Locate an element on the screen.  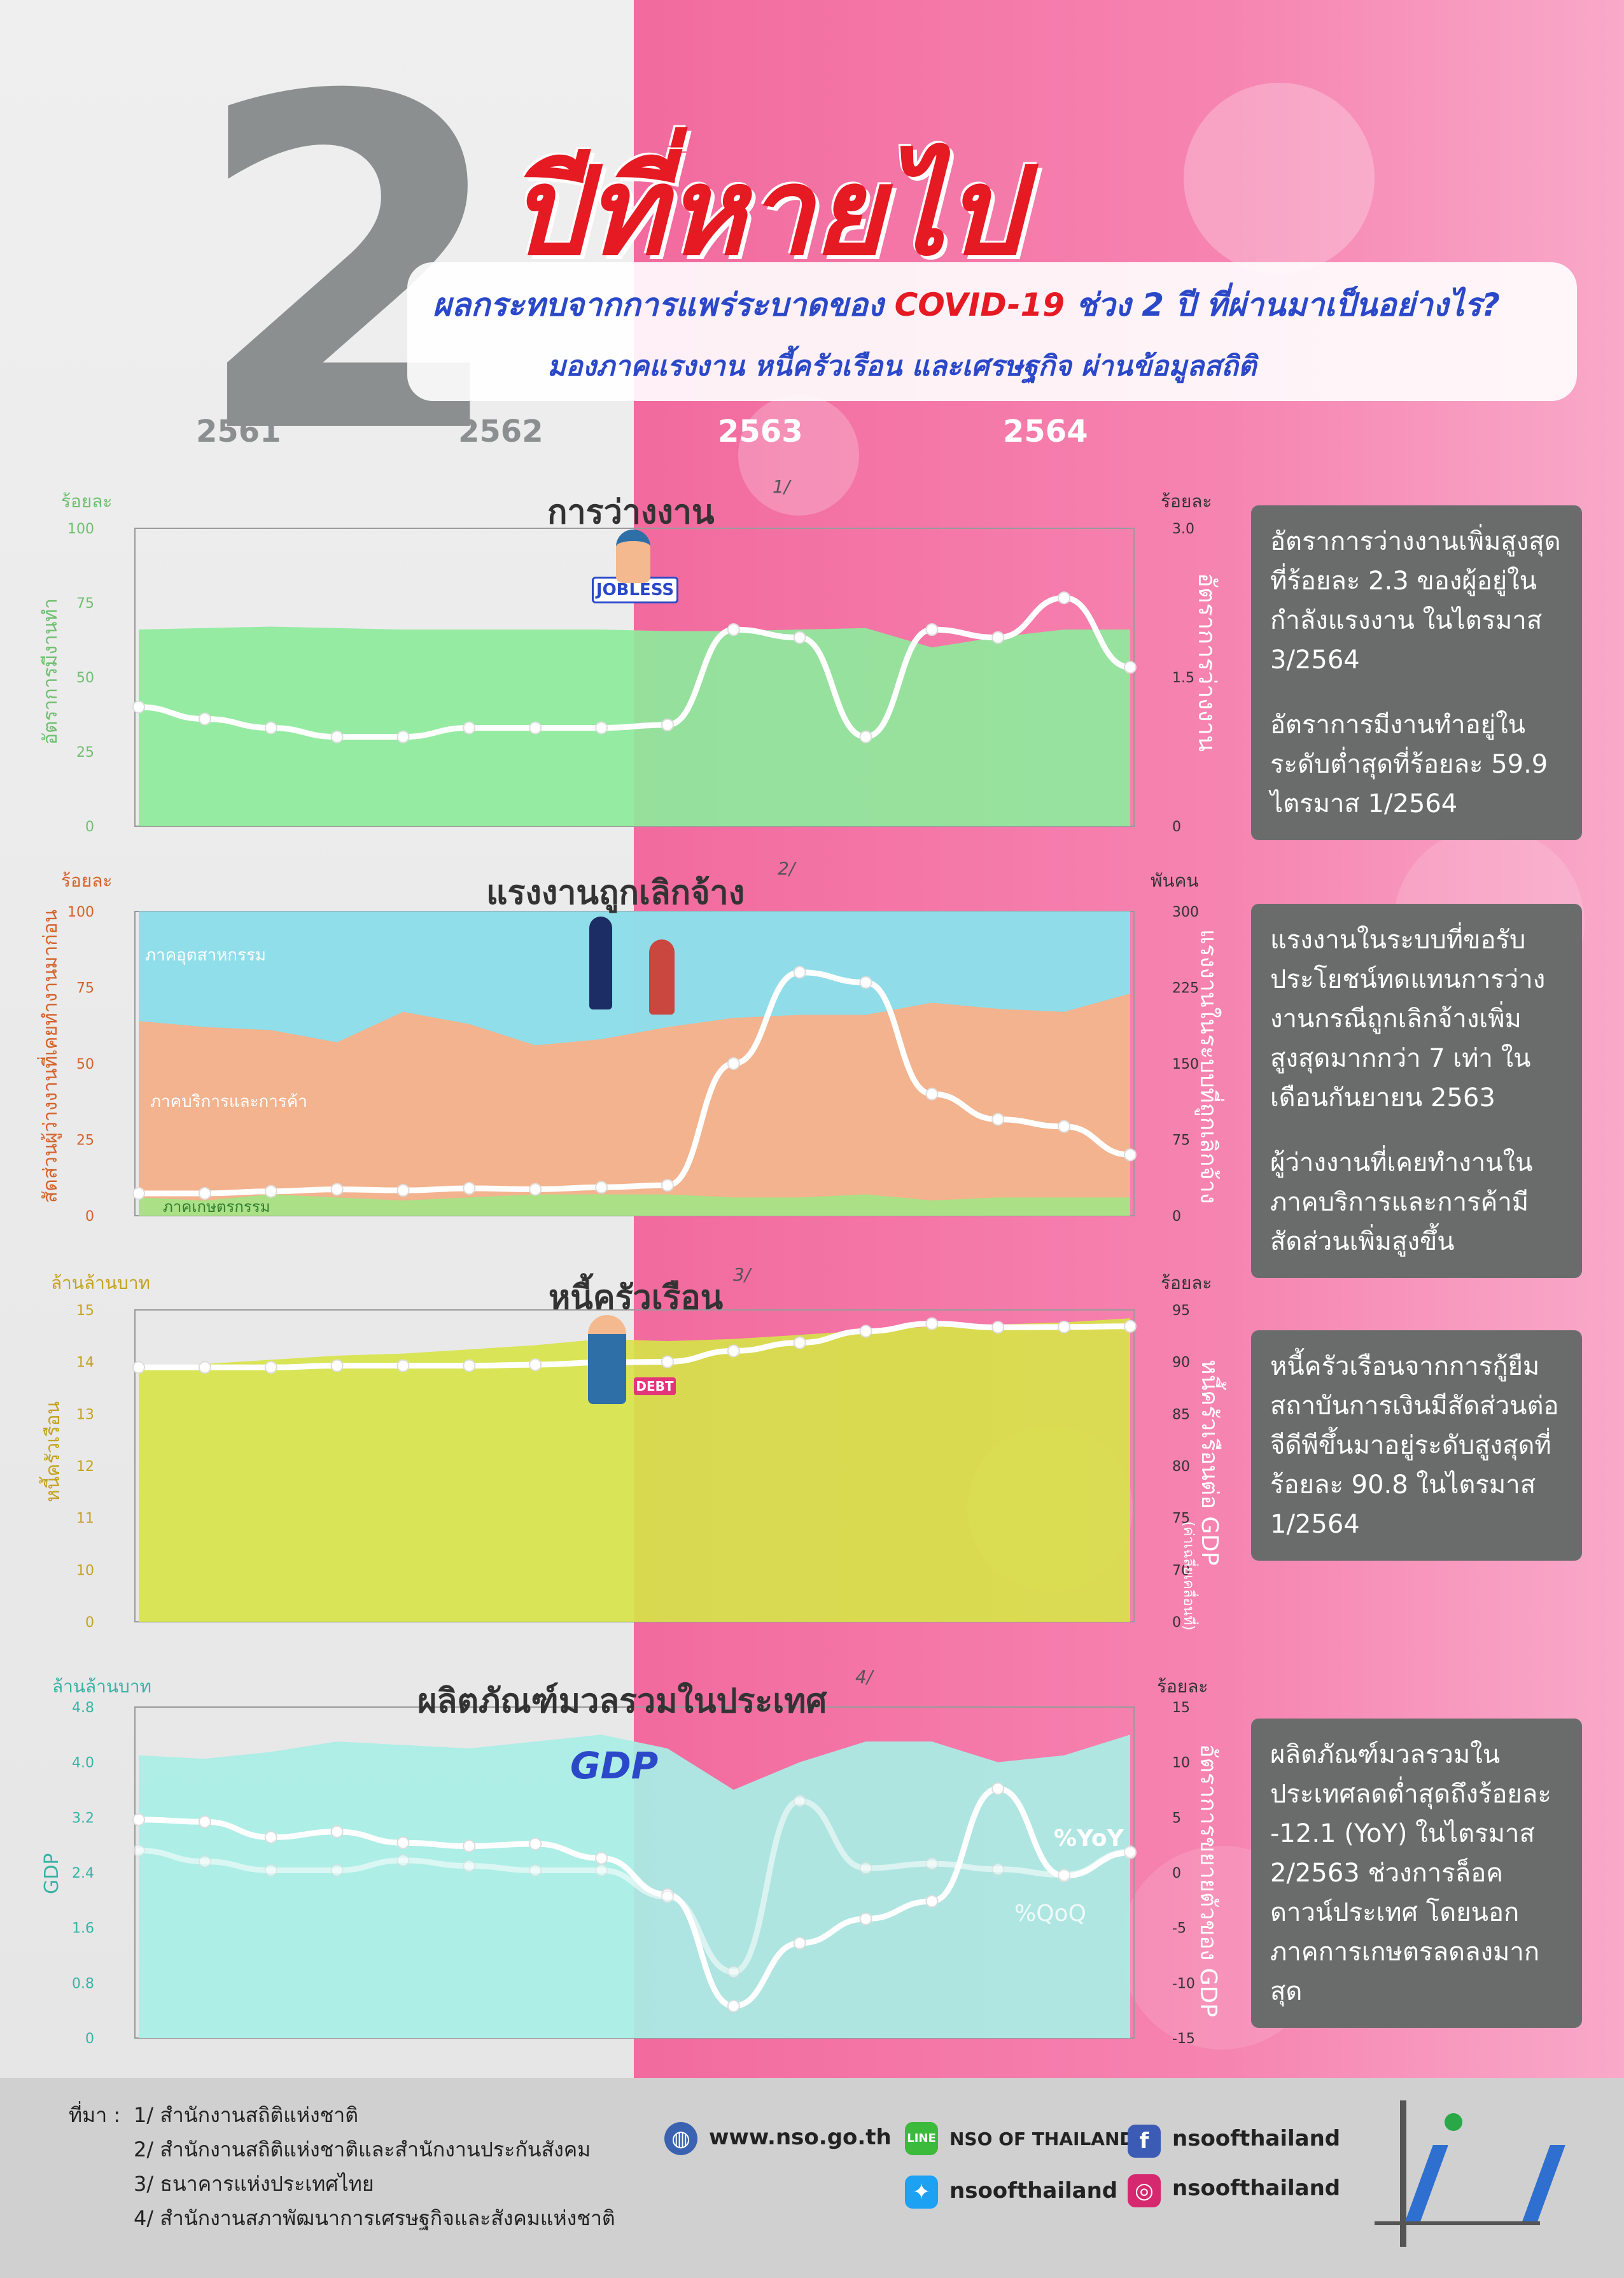
y-right-tick-label: 95 is located at coordinates (1181, 1311).